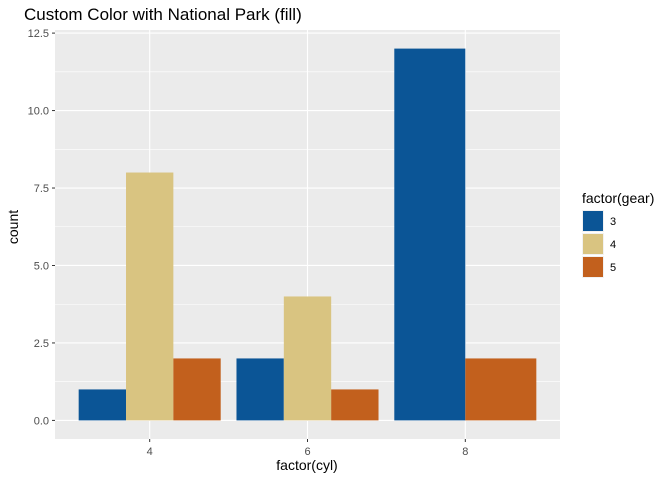 This screenshot has height=480, width=672. I want to click on y-tick-label: 12.5, so click(38, 34).